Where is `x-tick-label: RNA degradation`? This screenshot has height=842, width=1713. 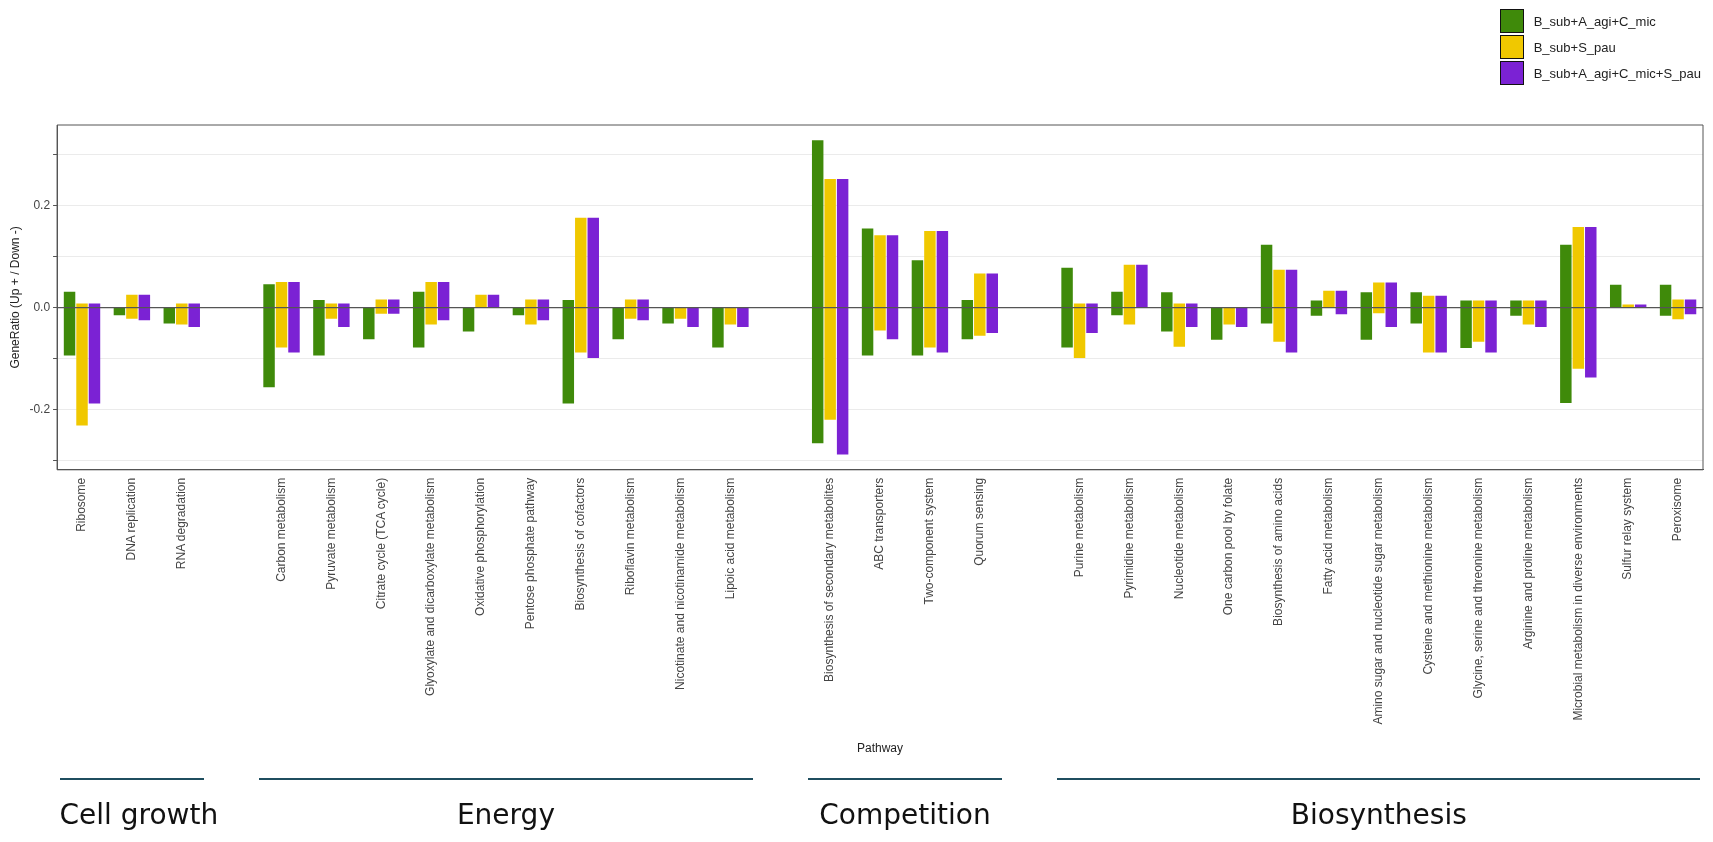
x-tick-label: RNA degradation is located at coordinates (181, 523).